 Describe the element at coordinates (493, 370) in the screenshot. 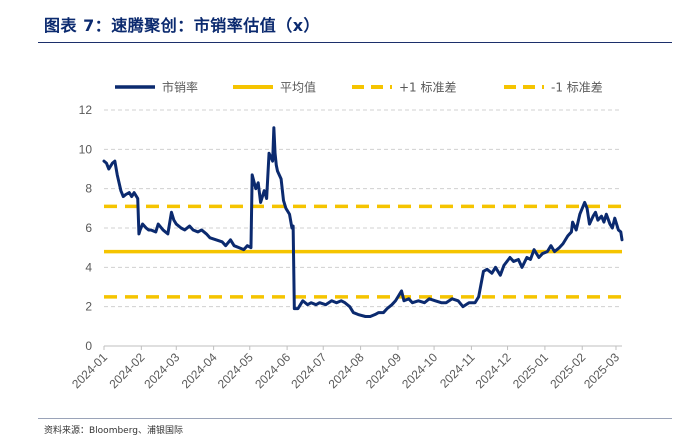

I see `x-tick-label: 2024-12` at that location.